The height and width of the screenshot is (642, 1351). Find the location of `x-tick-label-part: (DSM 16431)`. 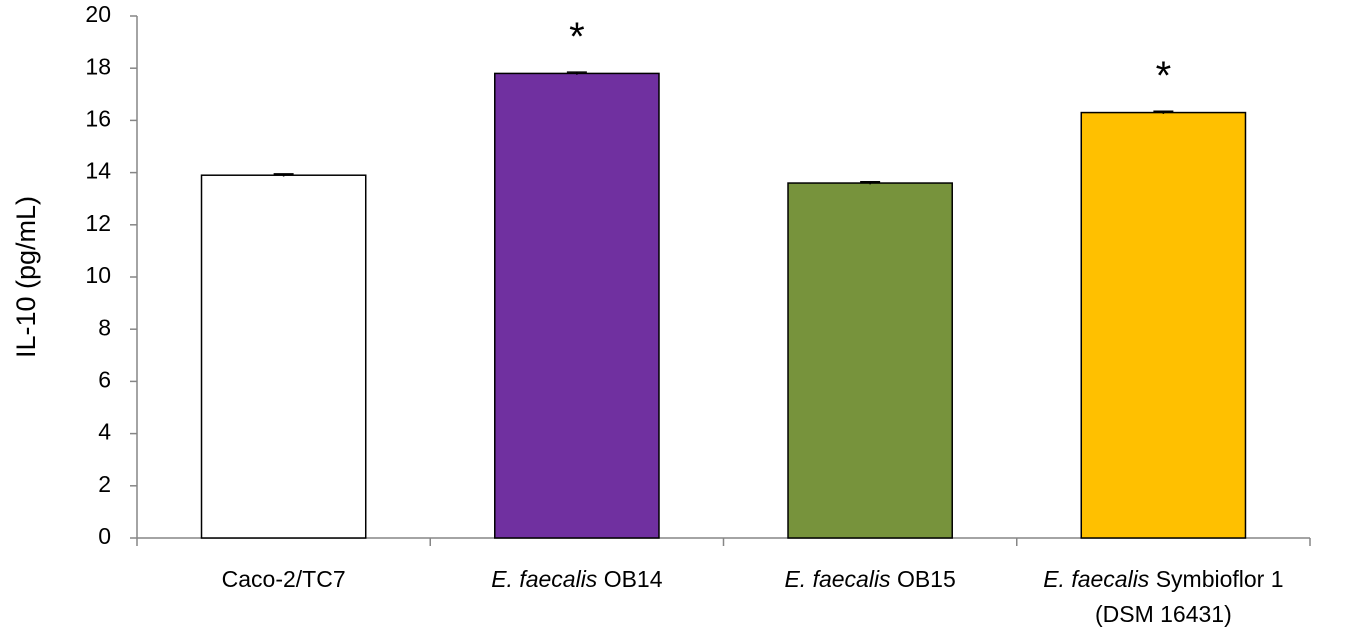

x-tick-label-part: (DSM 16431) is located at coordinates (1163, 614).